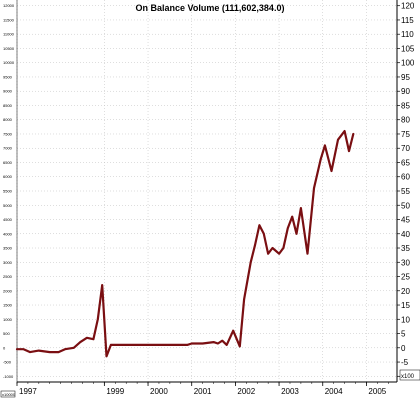  Describe the element at coordinates (8, 119) in the screenshot. I see `left-tick-label: 8000` at that location.